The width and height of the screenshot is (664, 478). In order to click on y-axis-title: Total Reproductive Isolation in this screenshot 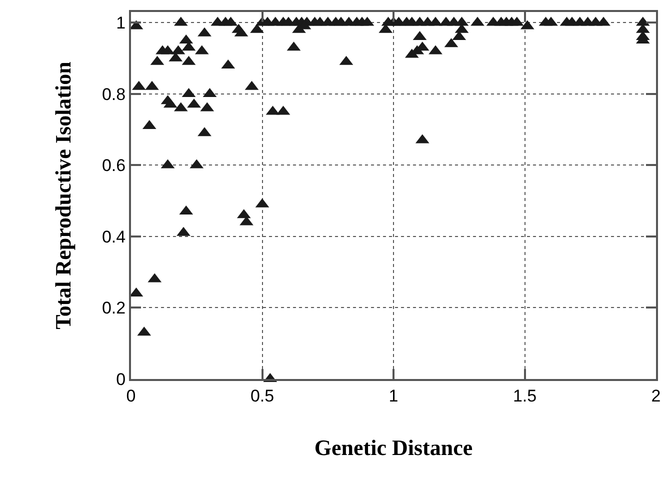, I will do `click(63, 196)`.